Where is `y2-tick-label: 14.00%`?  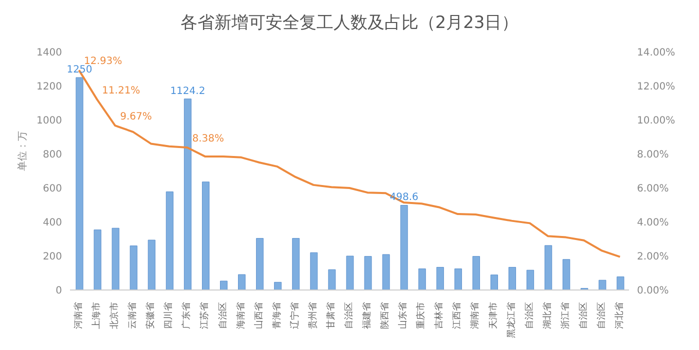
y2-tick-label: 14.00% is located at coordinates (656, 53).